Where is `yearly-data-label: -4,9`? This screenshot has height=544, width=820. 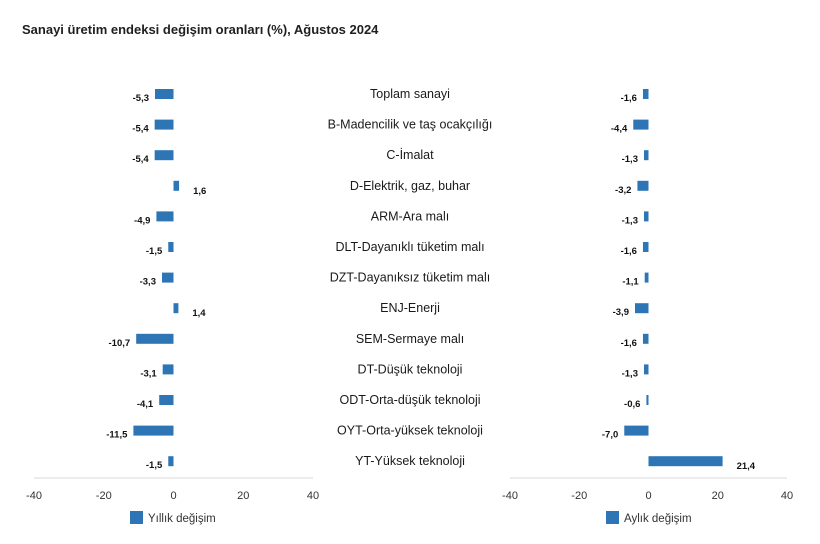
yearly-data-label: -4,9 is located at coordinates (142, 220).